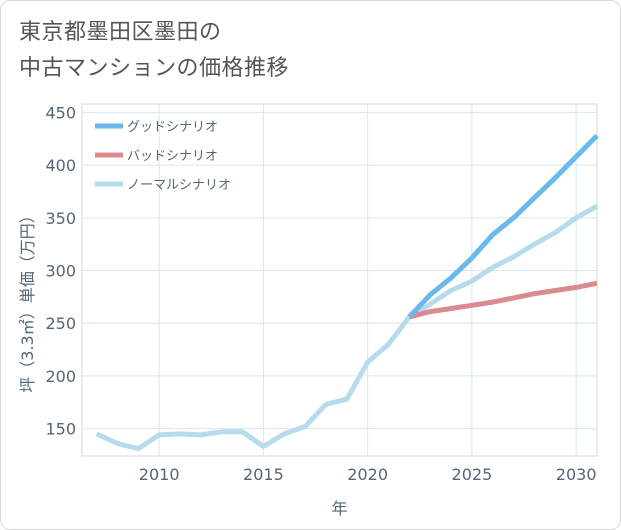 Image resolution: width=621 pixels, height=530 pixels. Describe the element at coordinates (576, 474) in the screenshot. I see `x-tick-label: 2030` at that location.